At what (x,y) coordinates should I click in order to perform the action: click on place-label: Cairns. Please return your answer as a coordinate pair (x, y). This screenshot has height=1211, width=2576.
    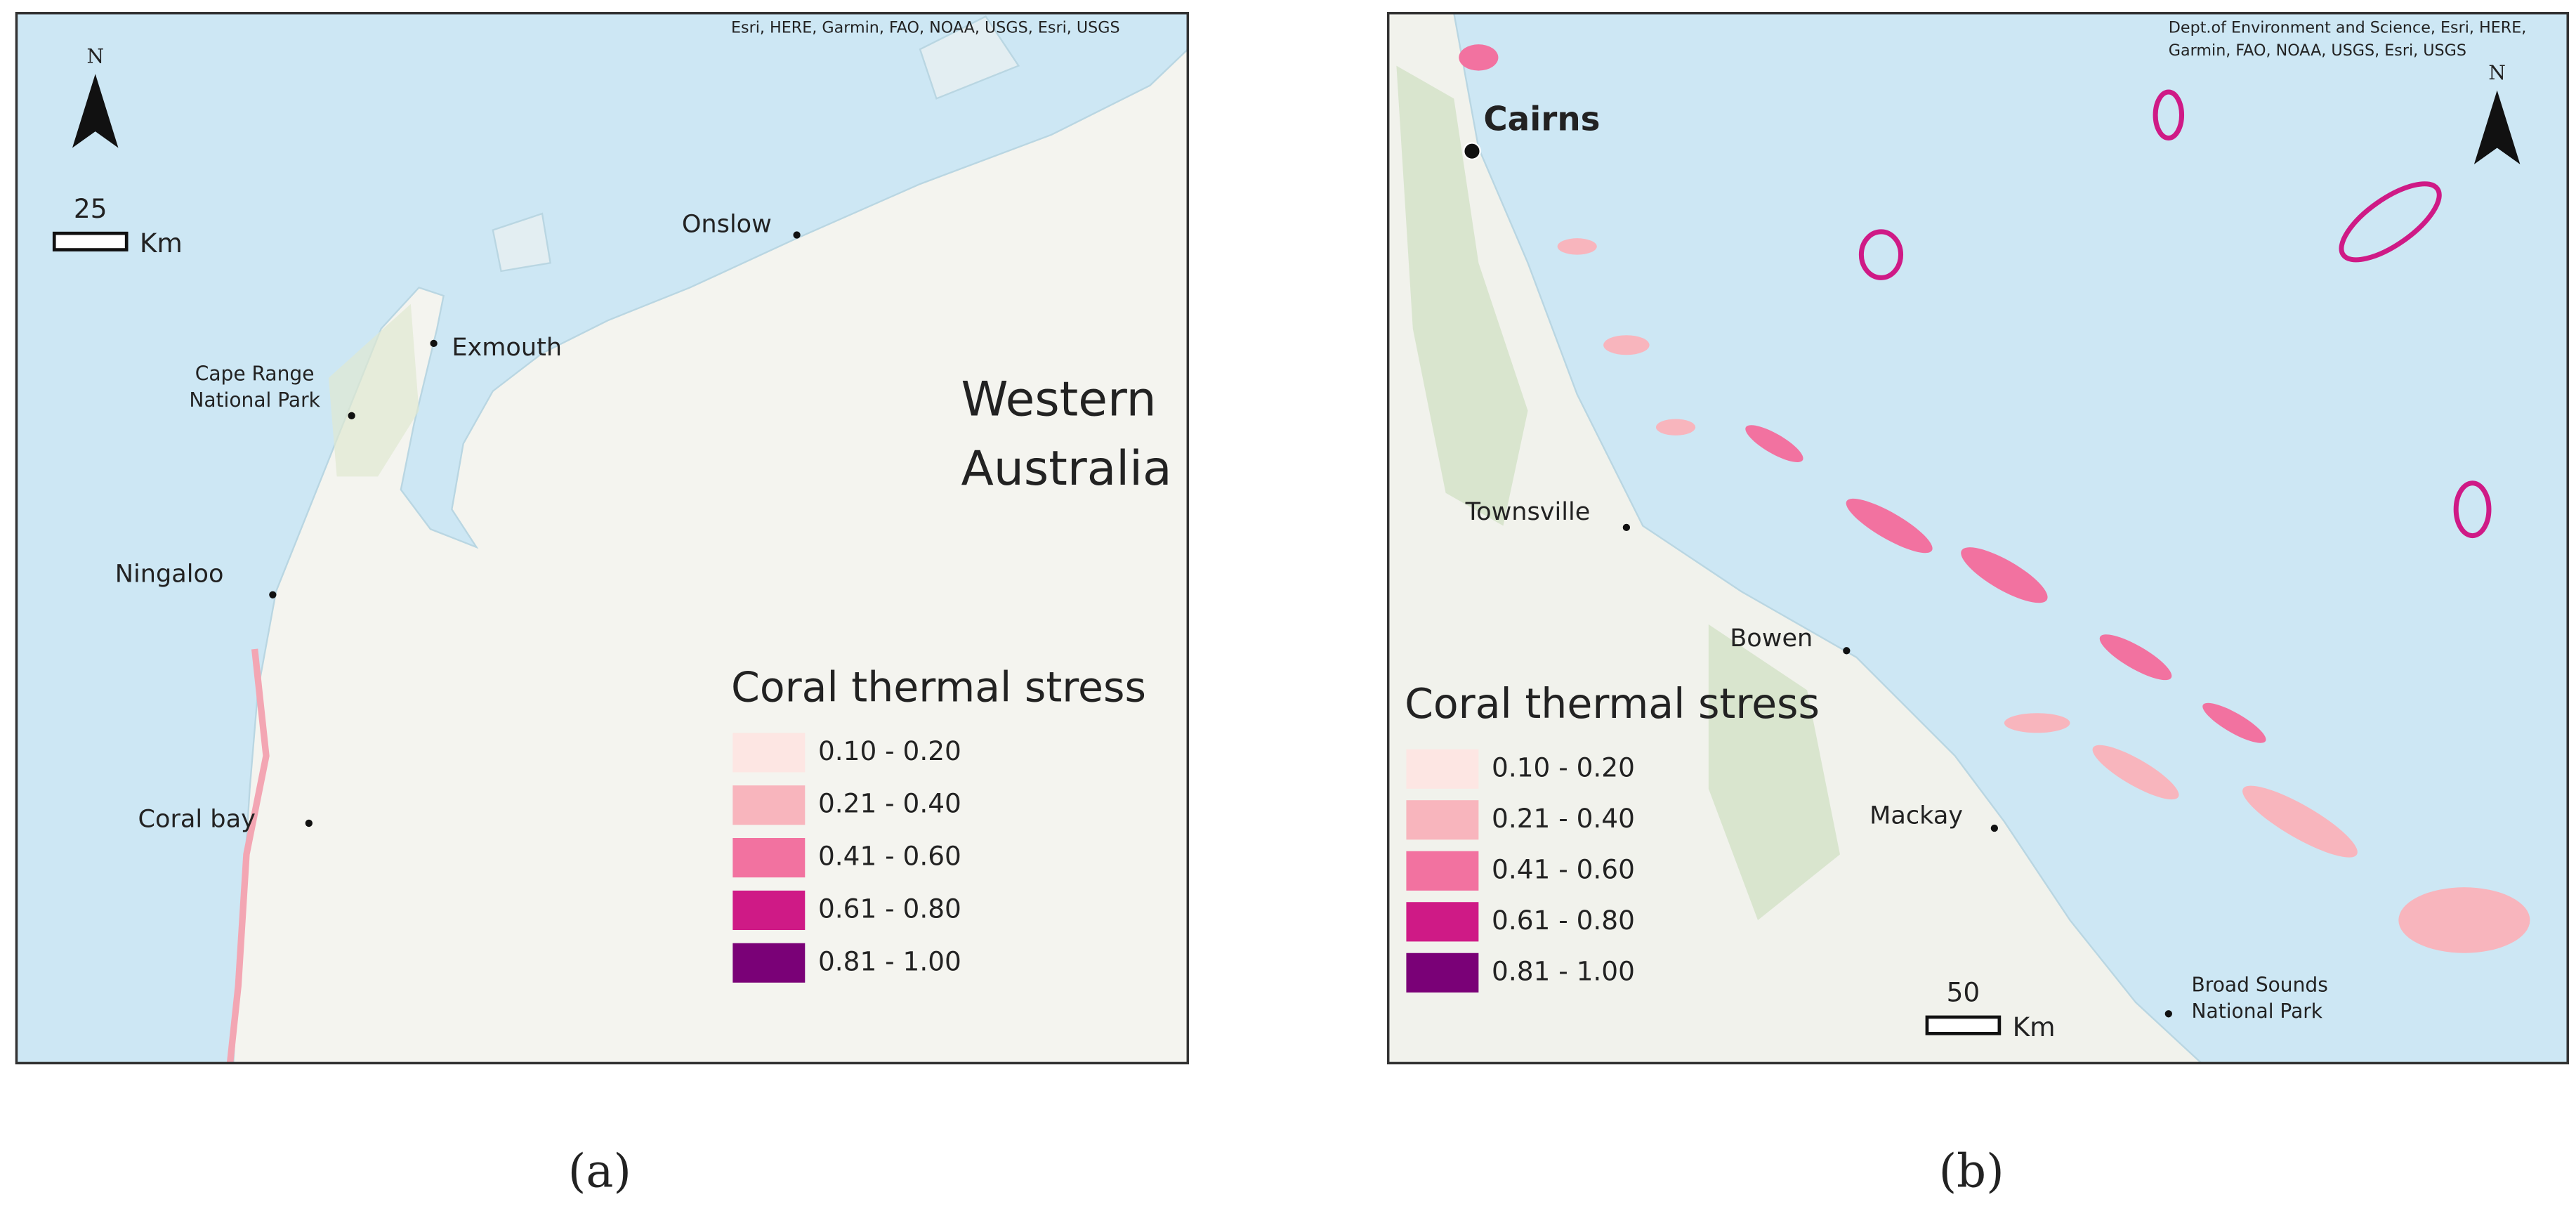
    Looking at the image, I should click on (1542, 120).